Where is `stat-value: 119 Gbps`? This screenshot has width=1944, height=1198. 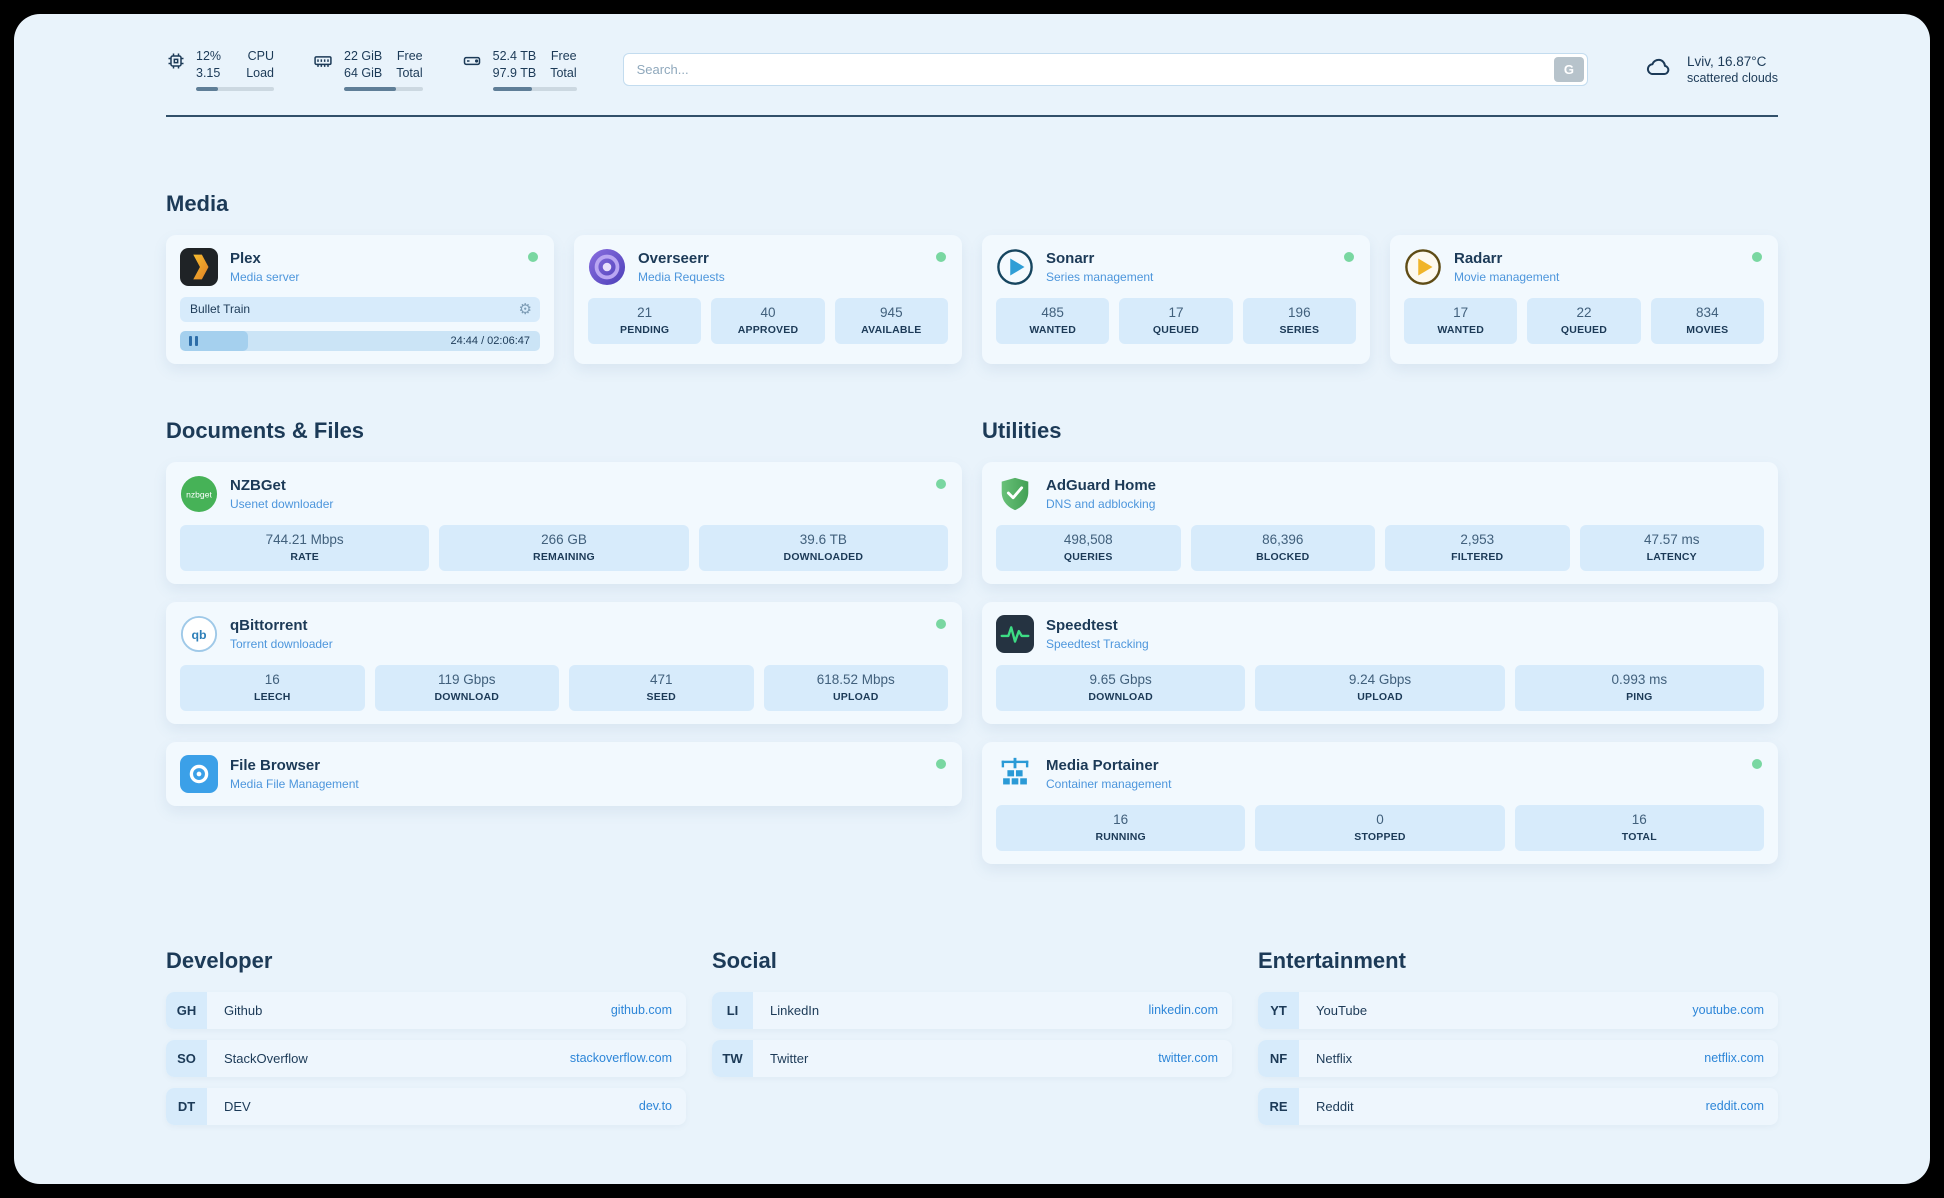
stat-value: 119 Gbps is located at coordinates (466, 679).